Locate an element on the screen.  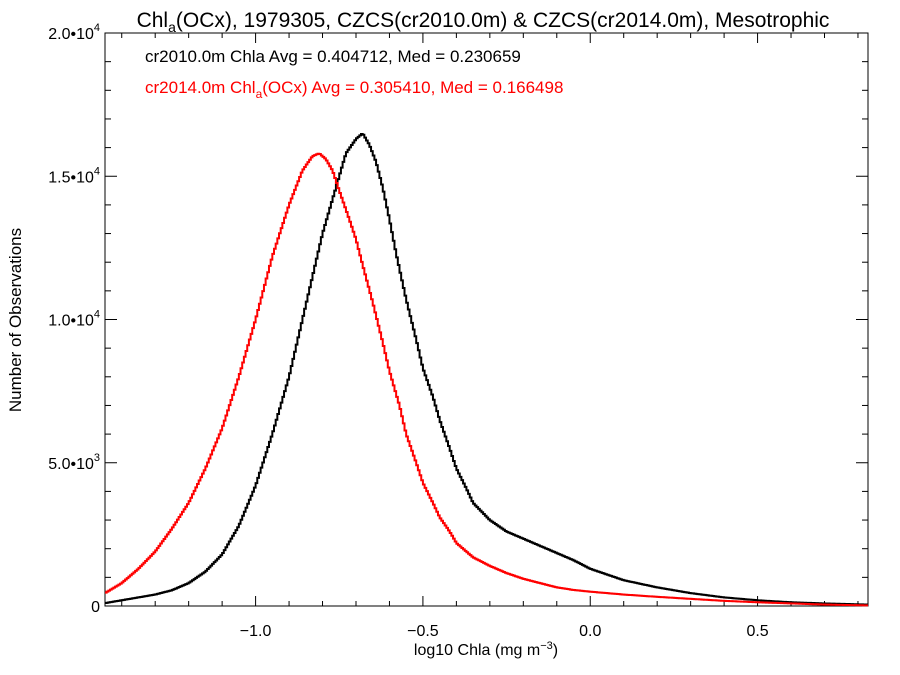
annotation-cr2014-rest: (OCx) Avg = 0.305410, Med = 0.166498 is located at coordinates (412, 87).